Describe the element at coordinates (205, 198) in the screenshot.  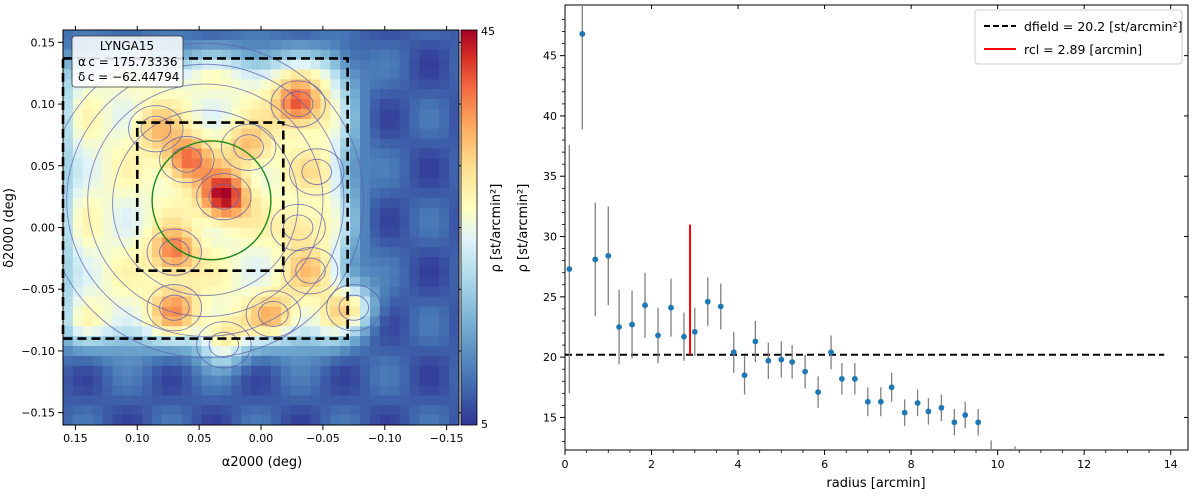
I see `region-boxes` at that location.